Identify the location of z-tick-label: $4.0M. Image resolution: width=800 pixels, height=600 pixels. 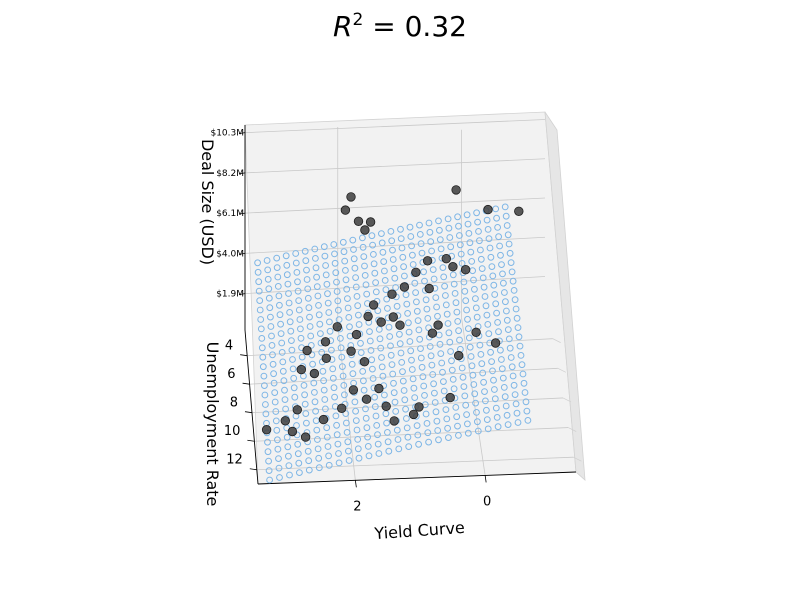
(230, 254).